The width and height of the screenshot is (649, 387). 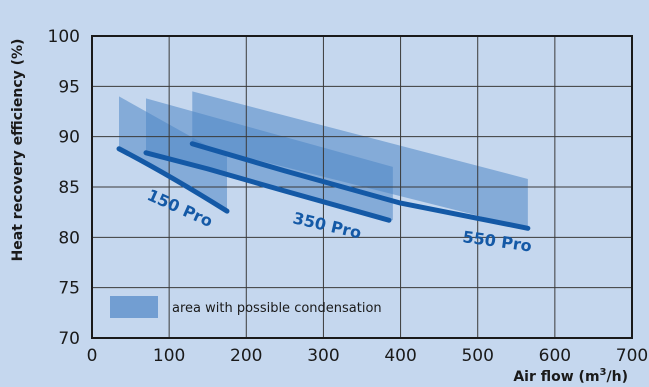 What do you see at coordinates (69, 238) in the screenshot?
I see `y-tick-label: 80` at bounding box center [69, 238].